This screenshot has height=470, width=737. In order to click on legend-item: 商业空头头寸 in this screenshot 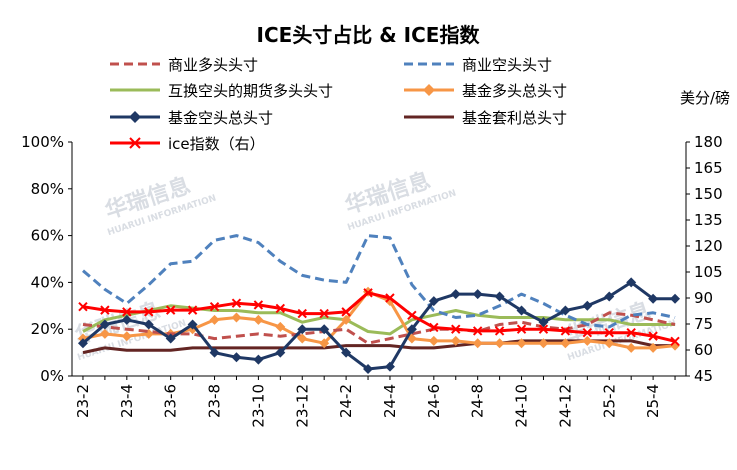, I will do `click(478, 65)`.